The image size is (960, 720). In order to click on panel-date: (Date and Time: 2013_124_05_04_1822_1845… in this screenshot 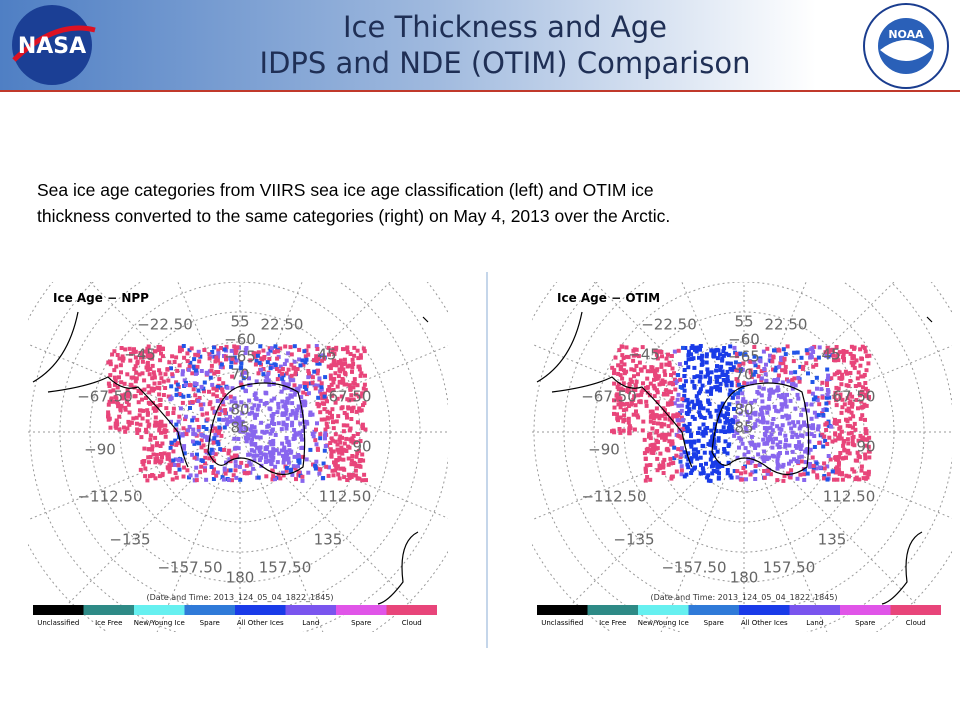, I will do `click(239, 597)`.